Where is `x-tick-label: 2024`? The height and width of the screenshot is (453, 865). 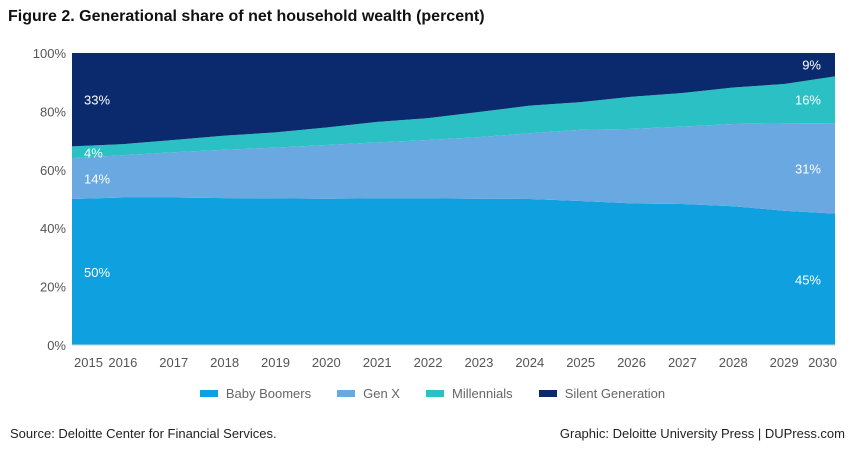 x-tick-label: 2024 is located at coordinates (529, 362).